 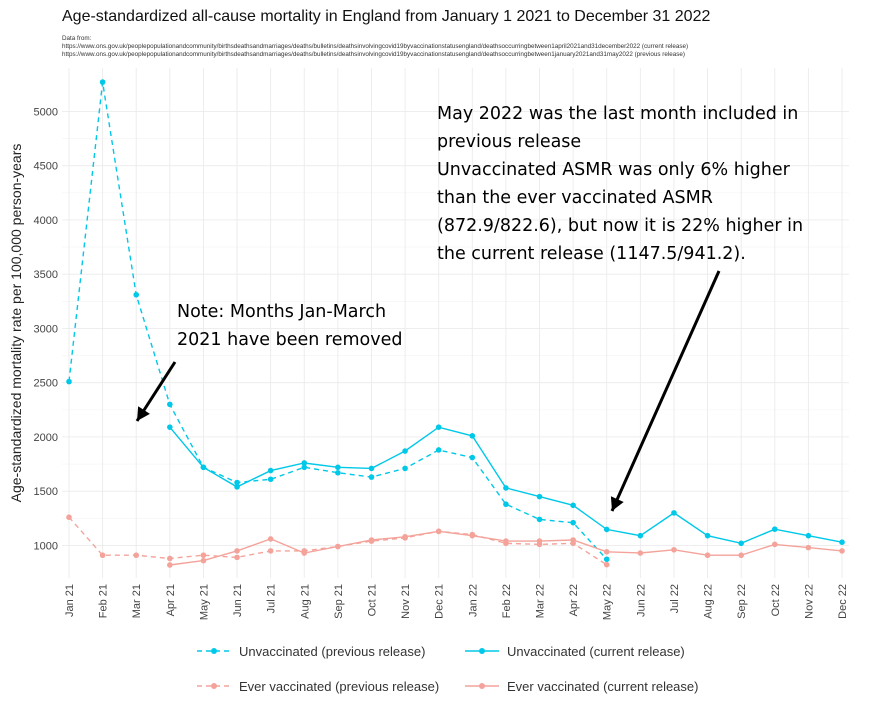 I want to click on x-tick-label: Aug 21, so click(x=305, y=601).